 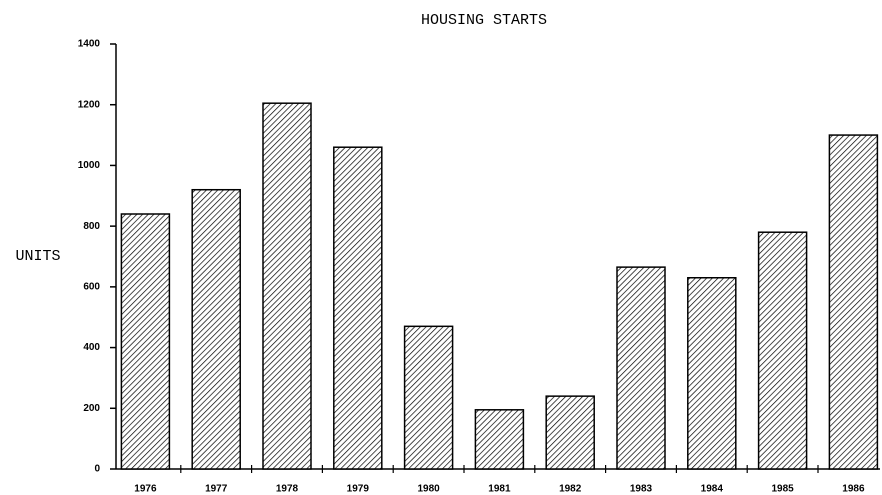 What do you see at coordinates (37, 256) in the screenshot?
I see `y-axis-label: UNITS` at bounding box center [37, 256].